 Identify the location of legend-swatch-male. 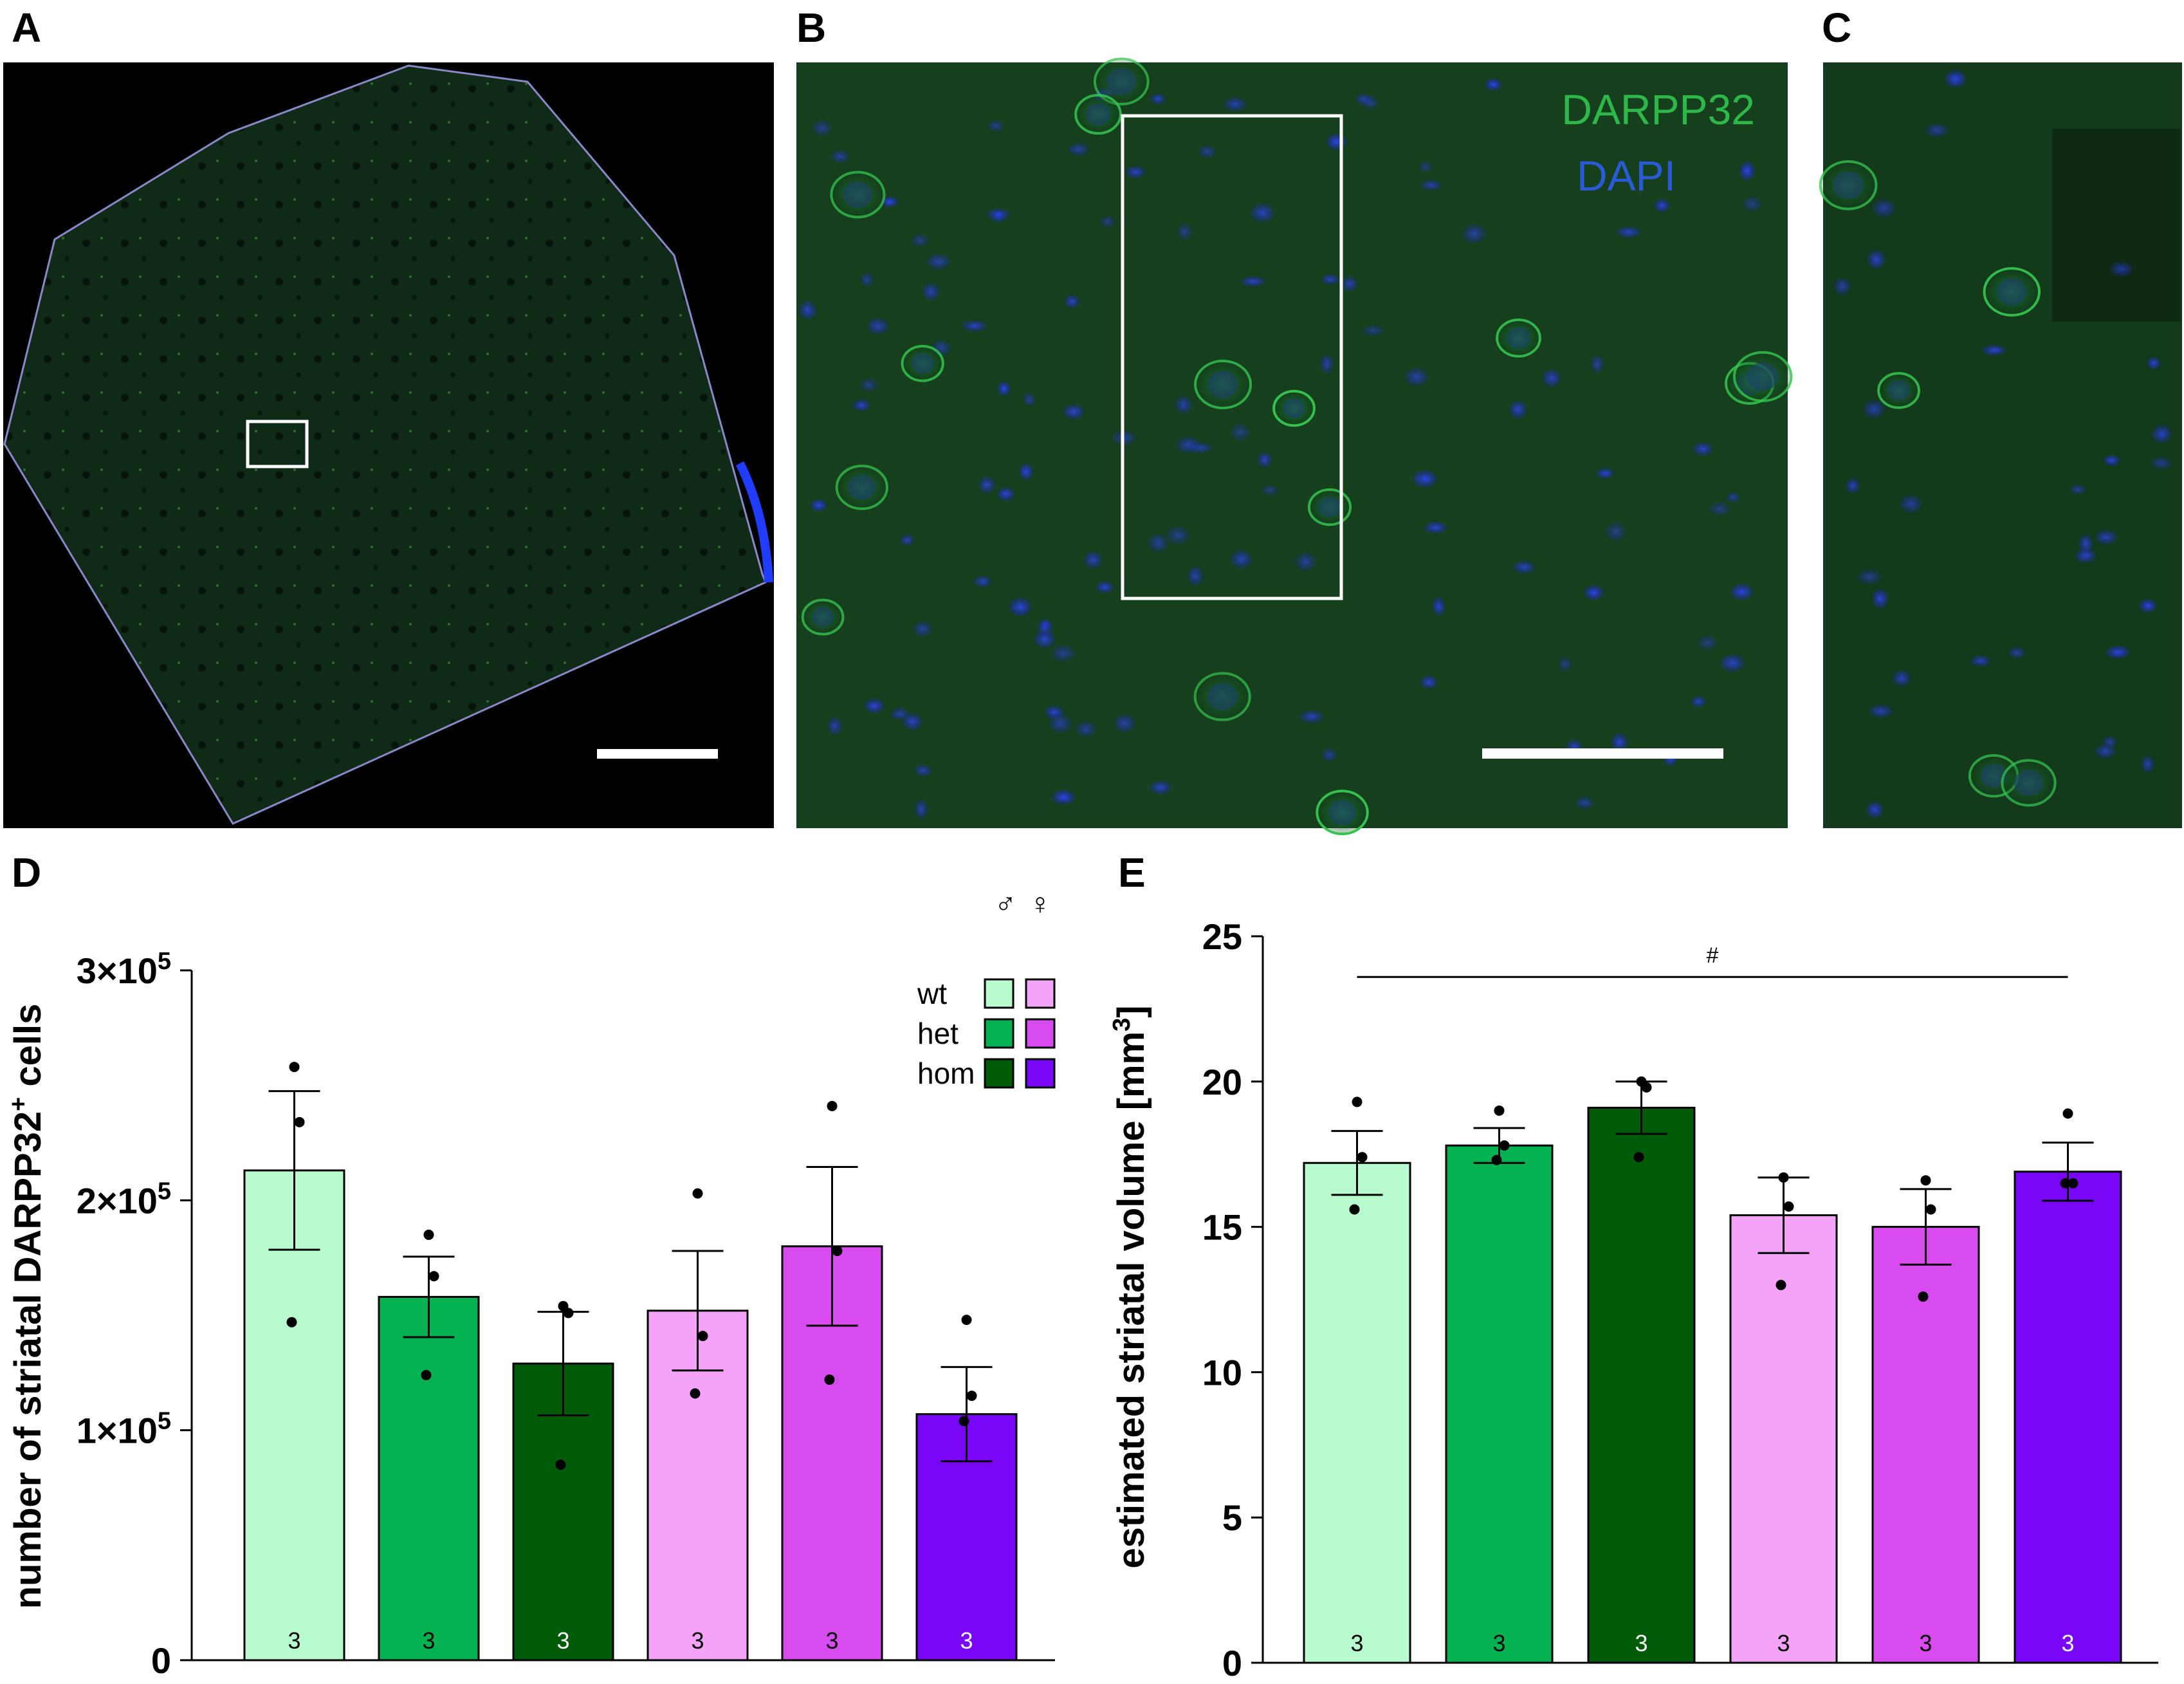
(999, 1073).